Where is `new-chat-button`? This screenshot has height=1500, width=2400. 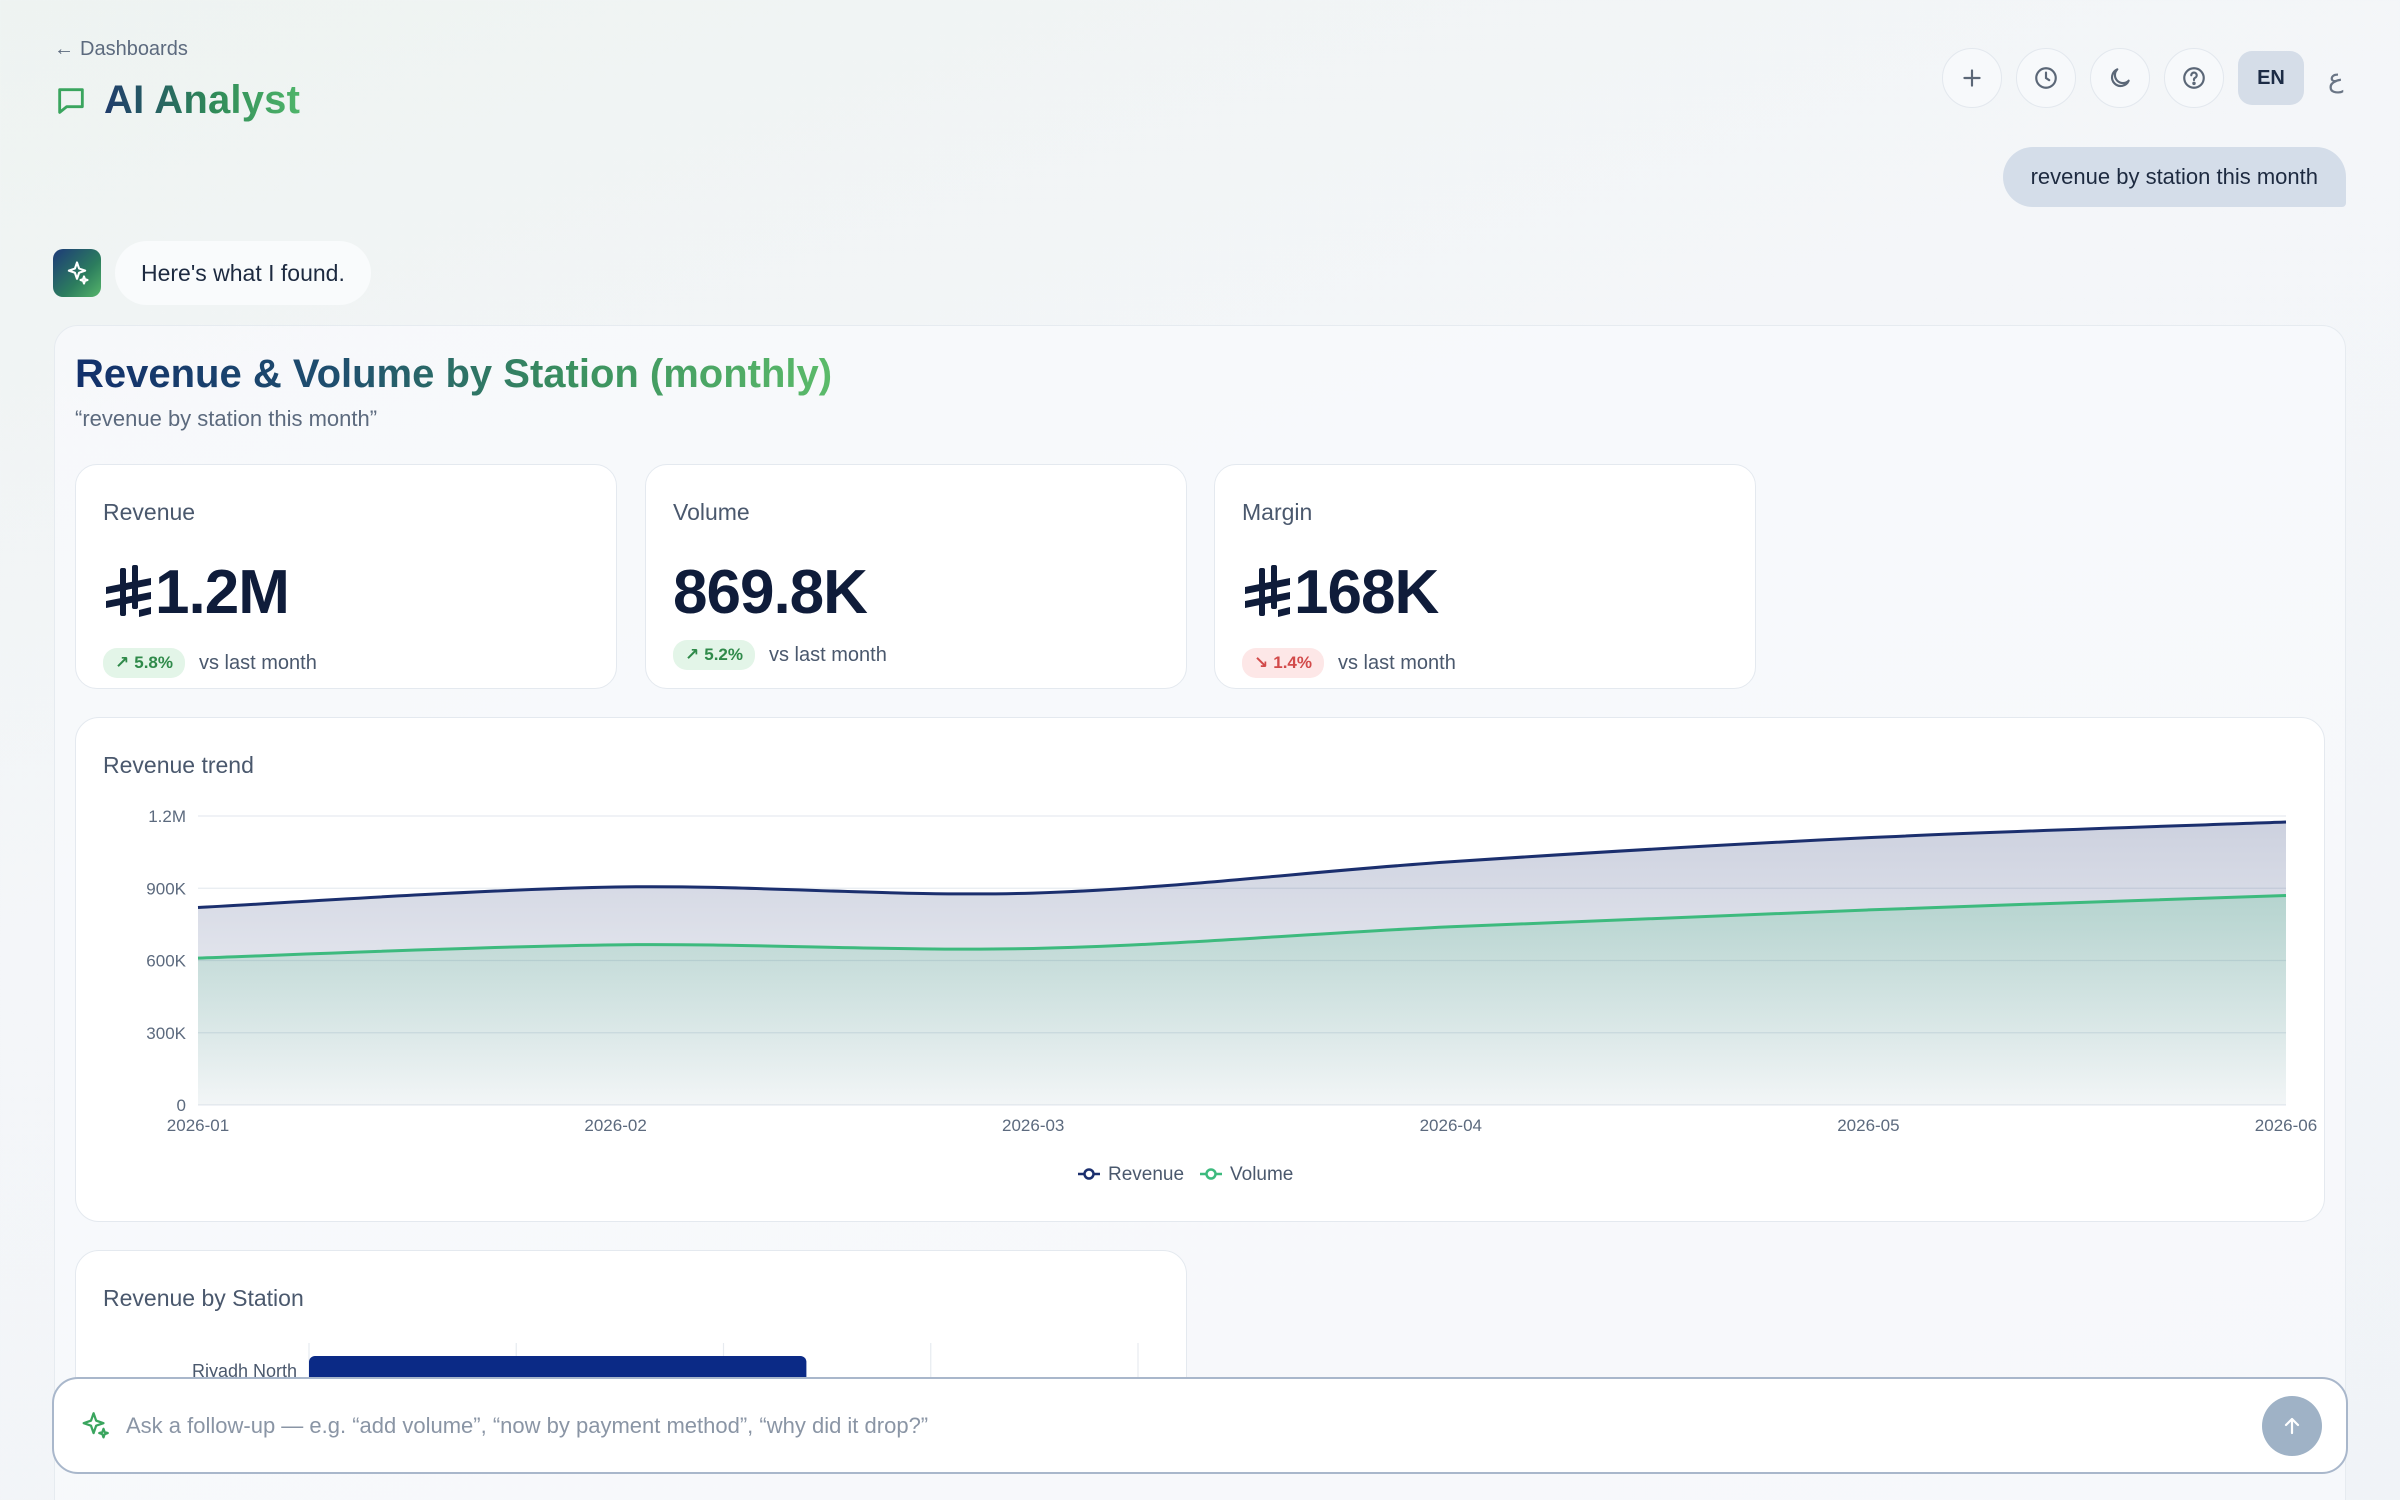 new-chat-button is located at coordinates (1972, 78).